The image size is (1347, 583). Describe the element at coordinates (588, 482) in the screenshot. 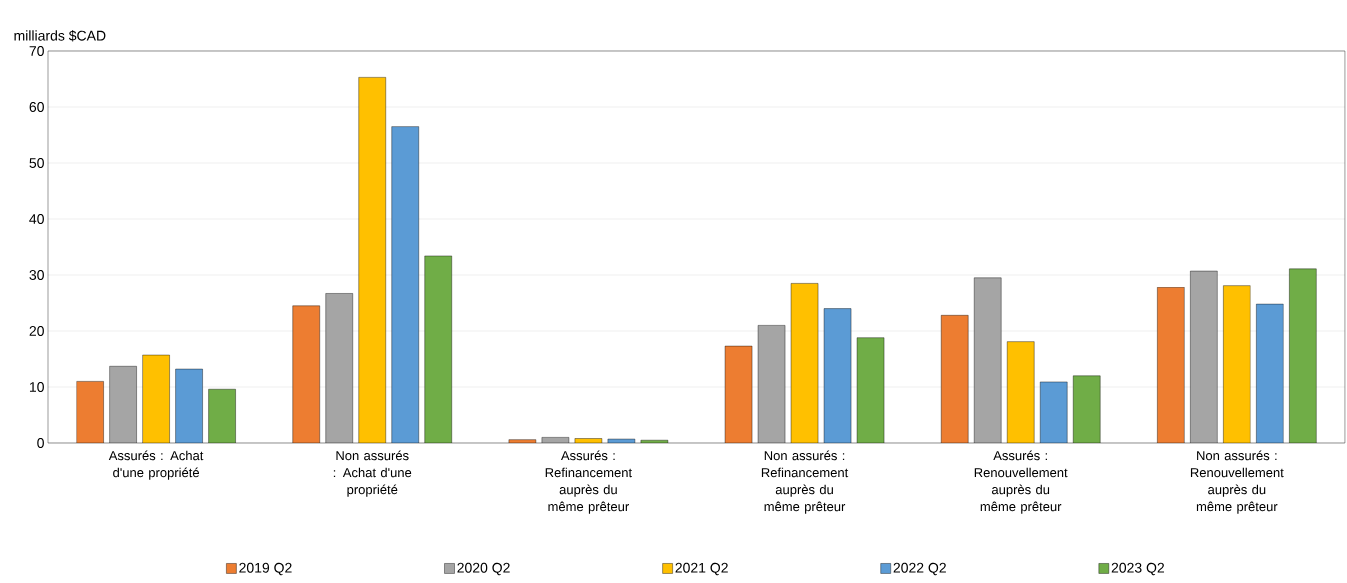

I see `x-tick-label: Assurés : Refinancement auprès du même prêteur` at that location.